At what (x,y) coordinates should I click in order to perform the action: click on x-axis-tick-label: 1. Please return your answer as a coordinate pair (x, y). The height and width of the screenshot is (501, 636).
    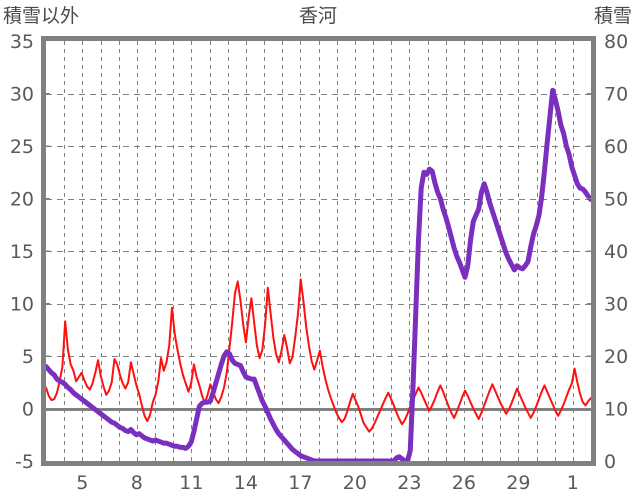
    Looking at the image, I should click on (573, 483).